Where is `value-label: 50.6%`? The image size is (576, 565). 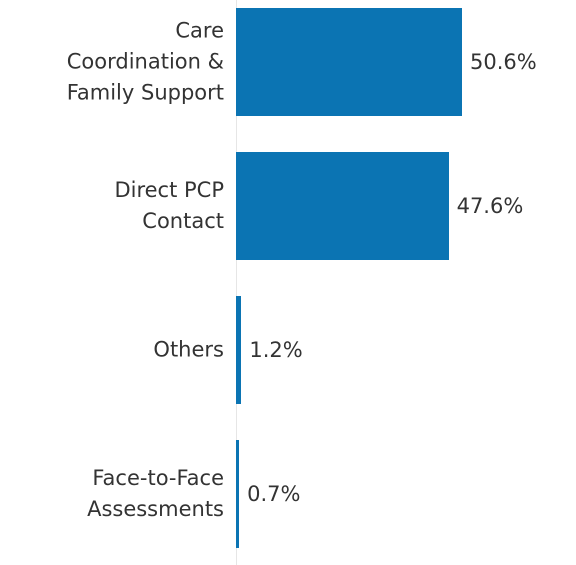 value-label: 50.6% is located at coordinates (503, 62).